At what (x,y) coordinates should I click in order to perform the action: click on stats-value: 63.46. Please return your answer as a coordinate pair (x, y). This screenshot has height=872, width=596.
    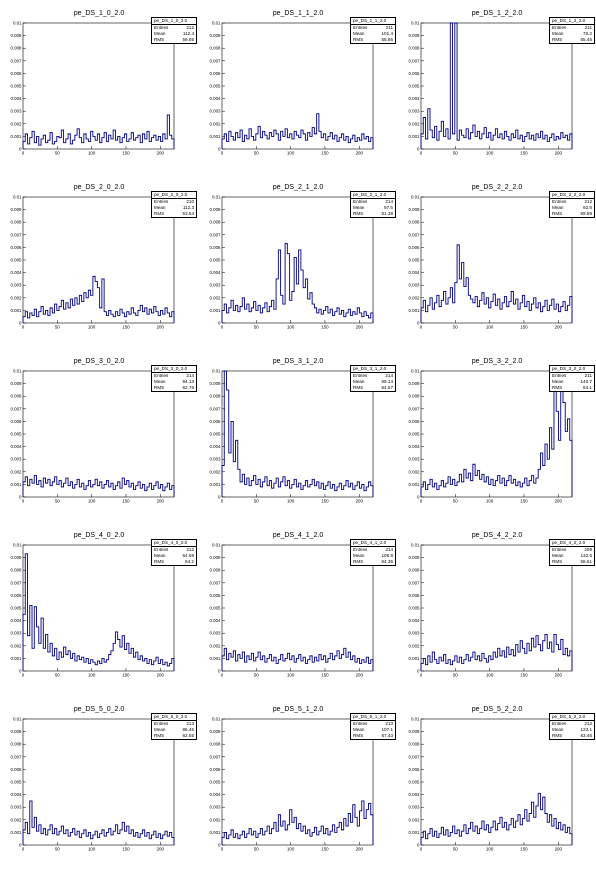
    Looking at the image, I should click on (586, 735).